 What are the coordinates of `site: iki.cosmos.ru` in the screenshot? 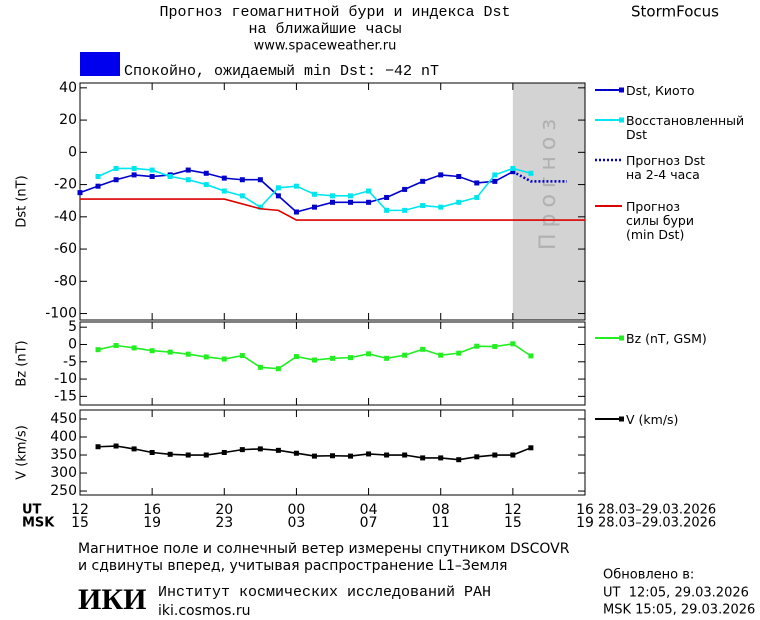 It's located at (204, 611).